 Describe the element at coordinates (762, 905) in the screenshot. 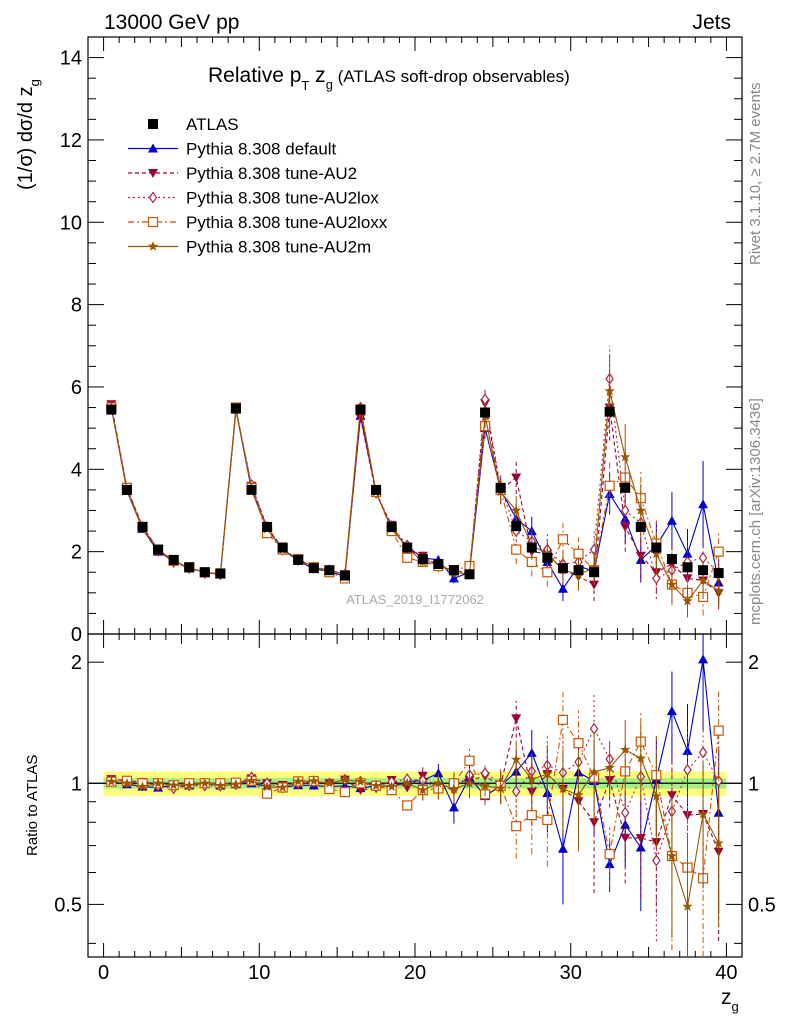

I see `ratio-tick-label-right: 0.5` at that location.